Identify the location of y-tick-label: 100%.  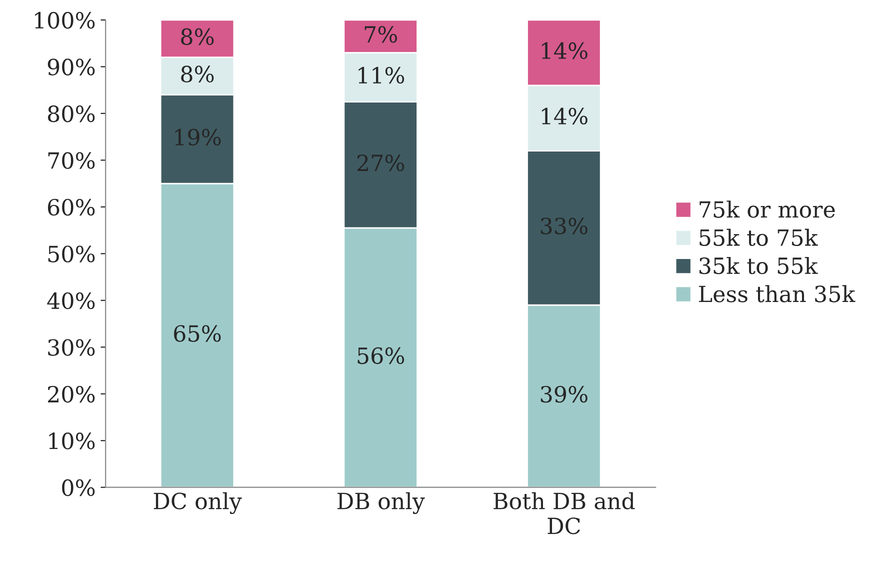
(65, 20).